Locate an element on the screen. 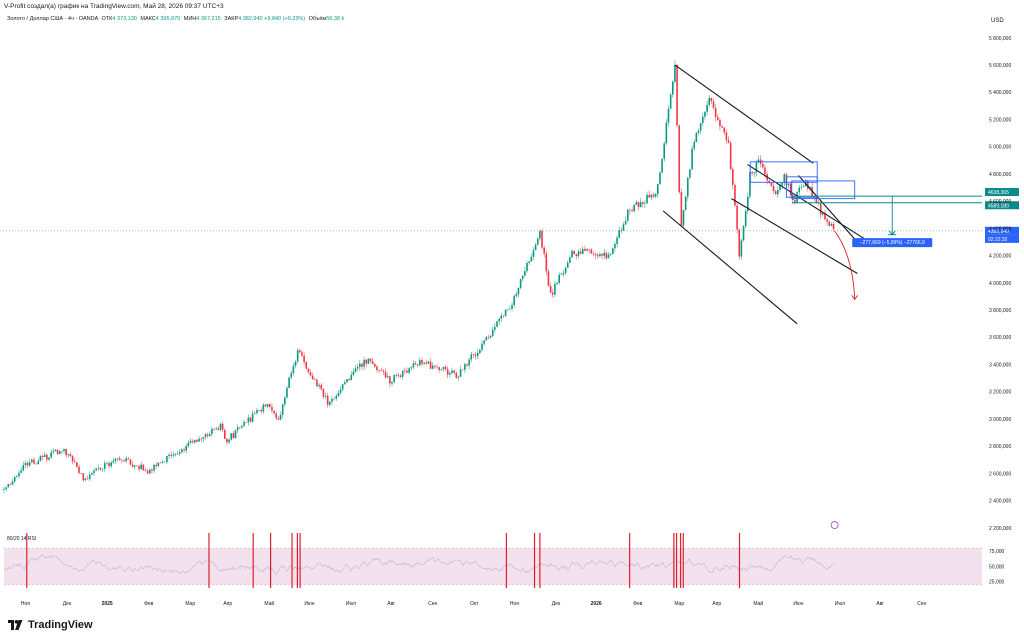 The width and height of the screenshot is (1024, 640). measure-label-box is located at coordinates (892, 243).